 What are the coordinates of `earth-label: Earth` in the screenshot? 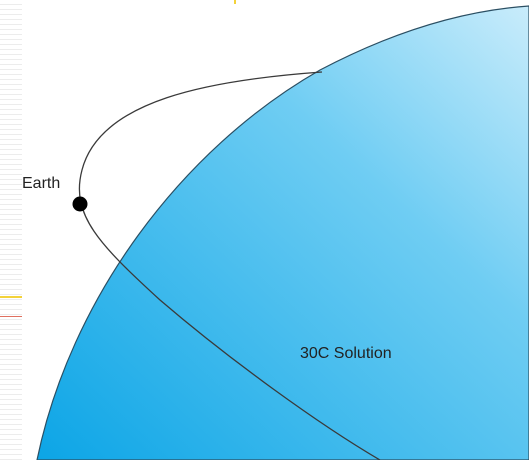 It's located at (41, 183).